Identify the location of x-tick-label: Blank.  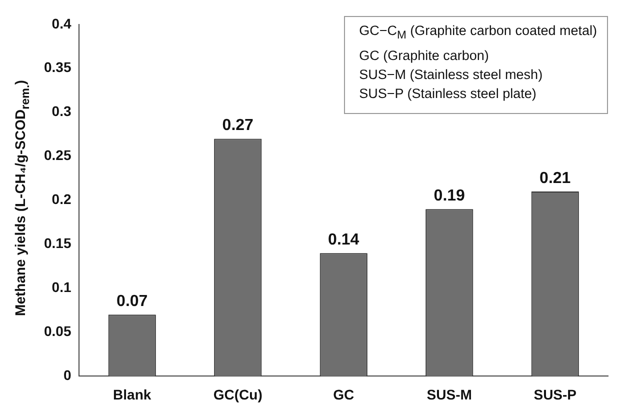
(132, 394).